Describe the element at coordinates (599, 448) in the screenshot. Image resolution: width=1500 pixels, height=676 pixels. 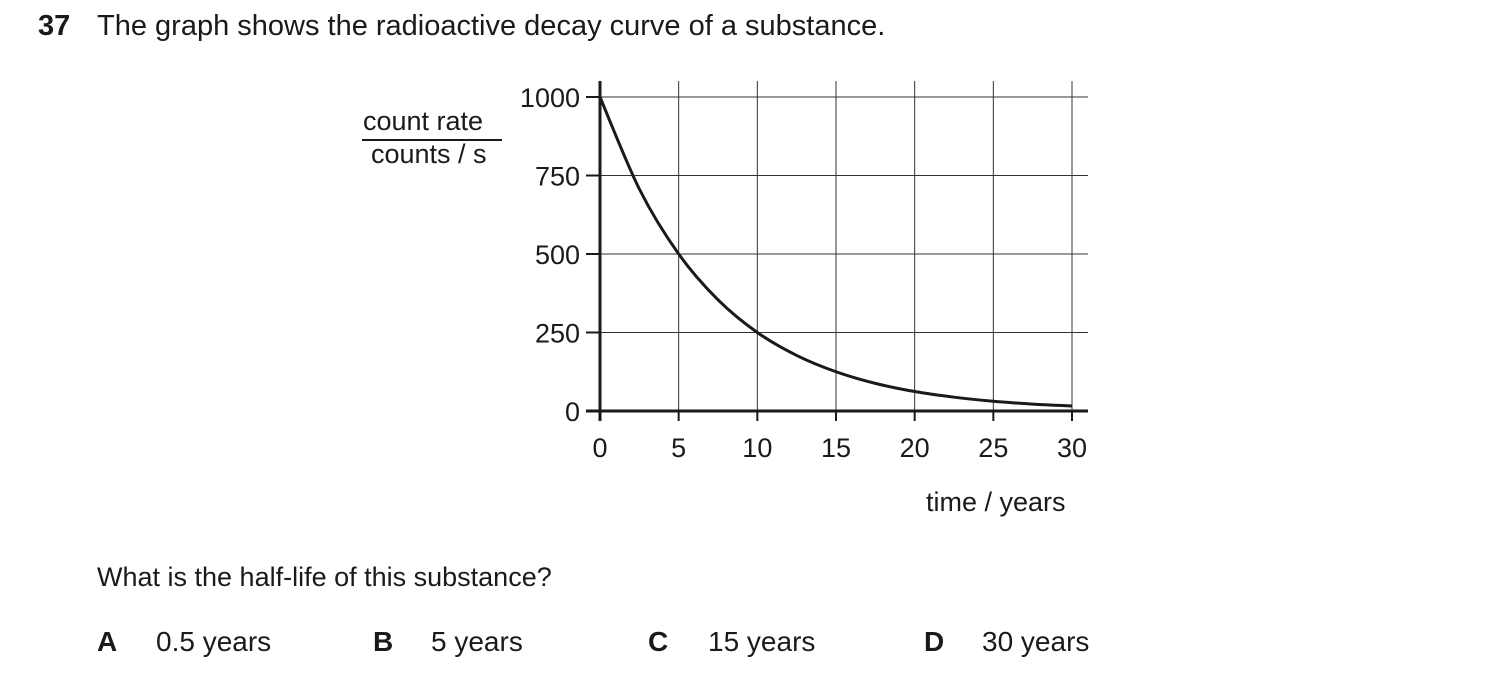
I see `x-tick-label: 0` at that location.